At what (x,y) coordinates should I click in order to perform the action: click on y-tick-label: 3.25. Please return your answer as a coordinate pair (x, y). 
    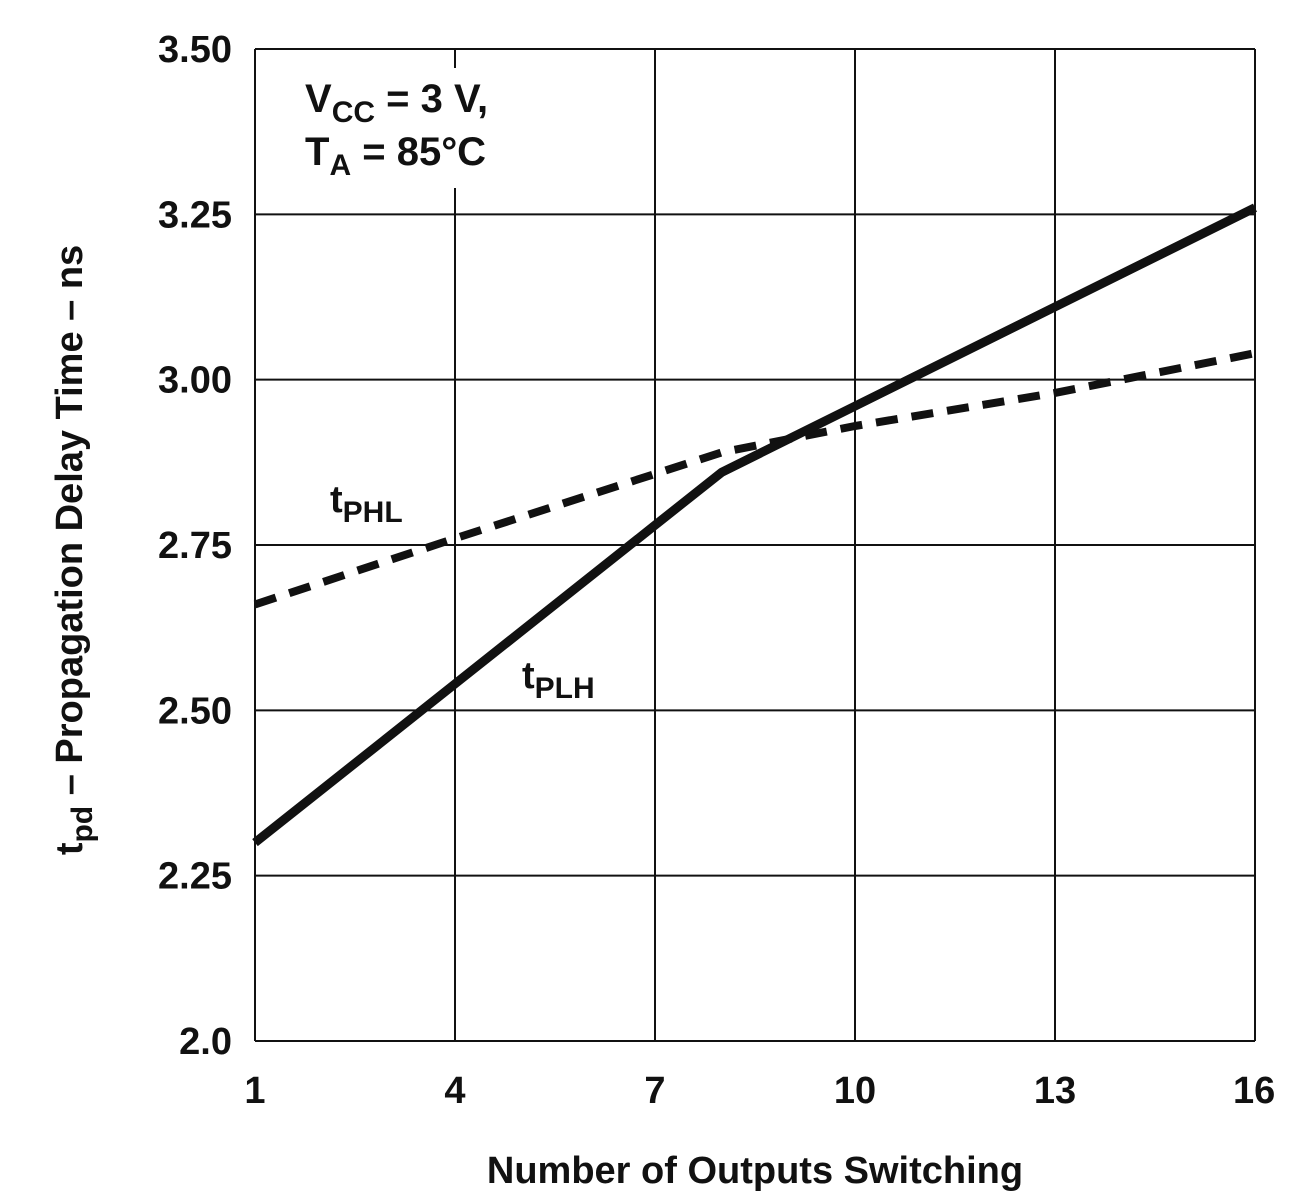
    Looking at the image, I should click on (195, 215).